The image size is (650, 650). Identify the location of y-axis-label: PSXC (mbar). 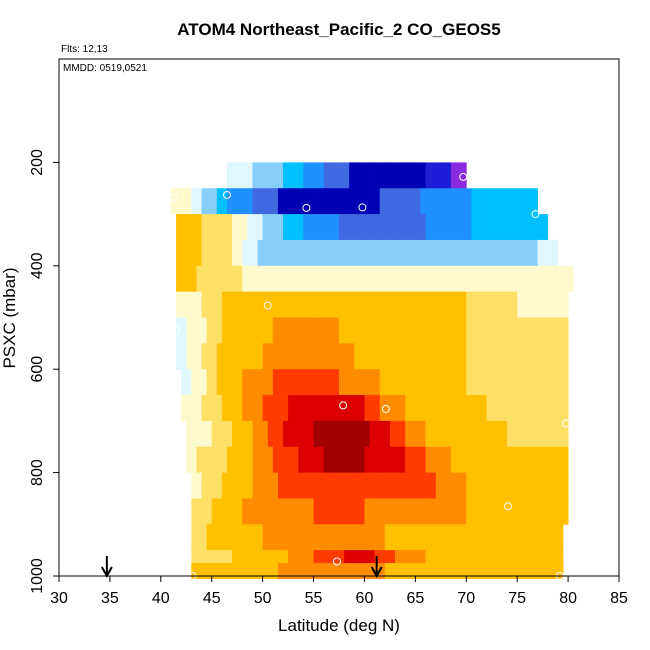
(9, 317).